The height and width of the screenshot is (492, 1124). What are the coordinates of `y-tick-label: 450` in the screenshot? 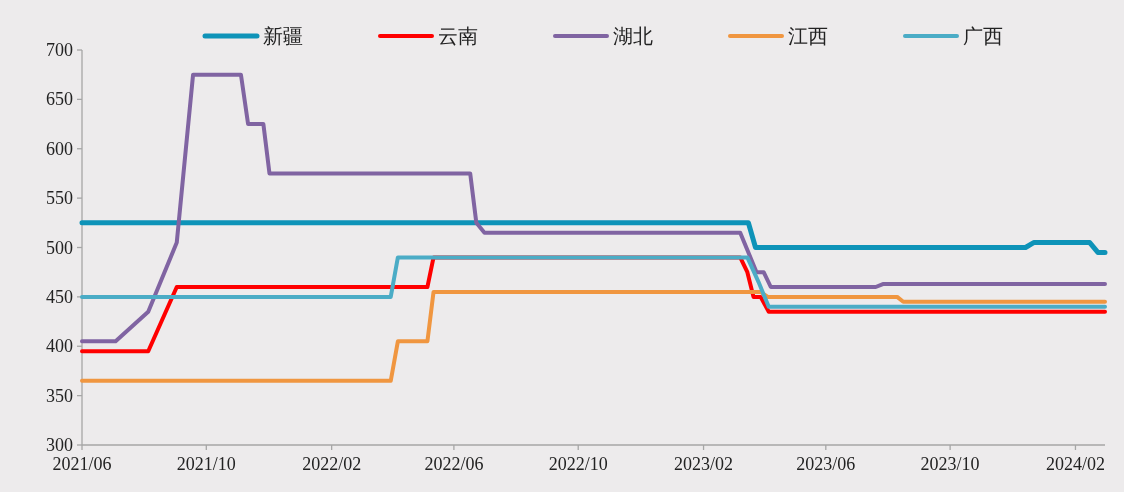 It's located at (59, 296).